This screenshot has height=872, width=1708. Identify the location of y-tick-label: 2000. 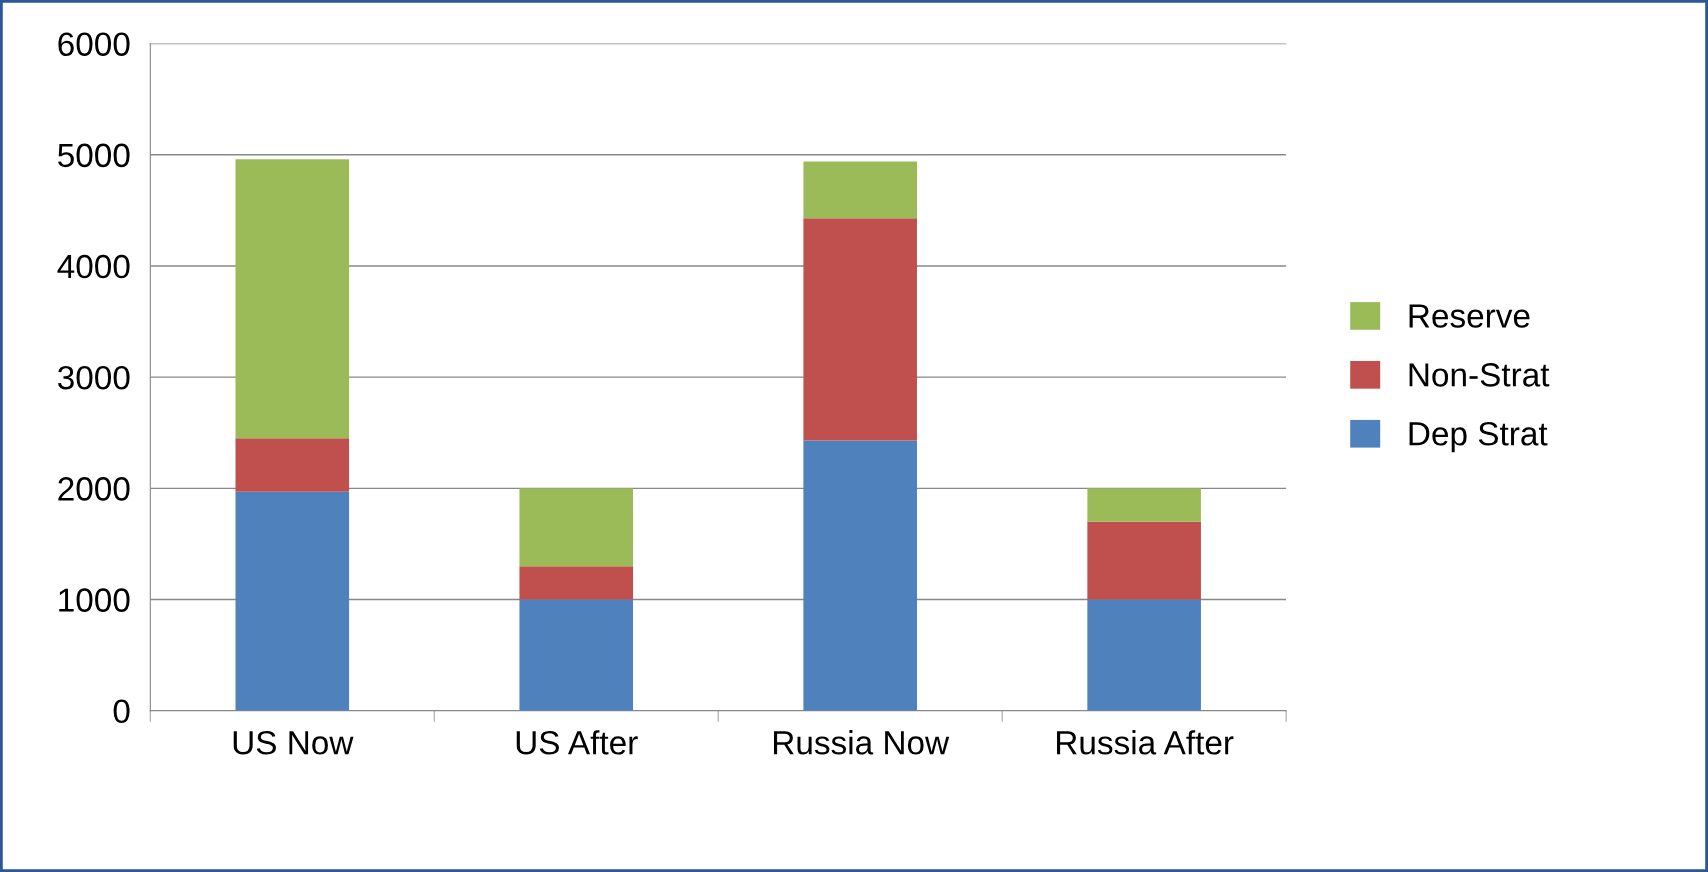
(94, 489).